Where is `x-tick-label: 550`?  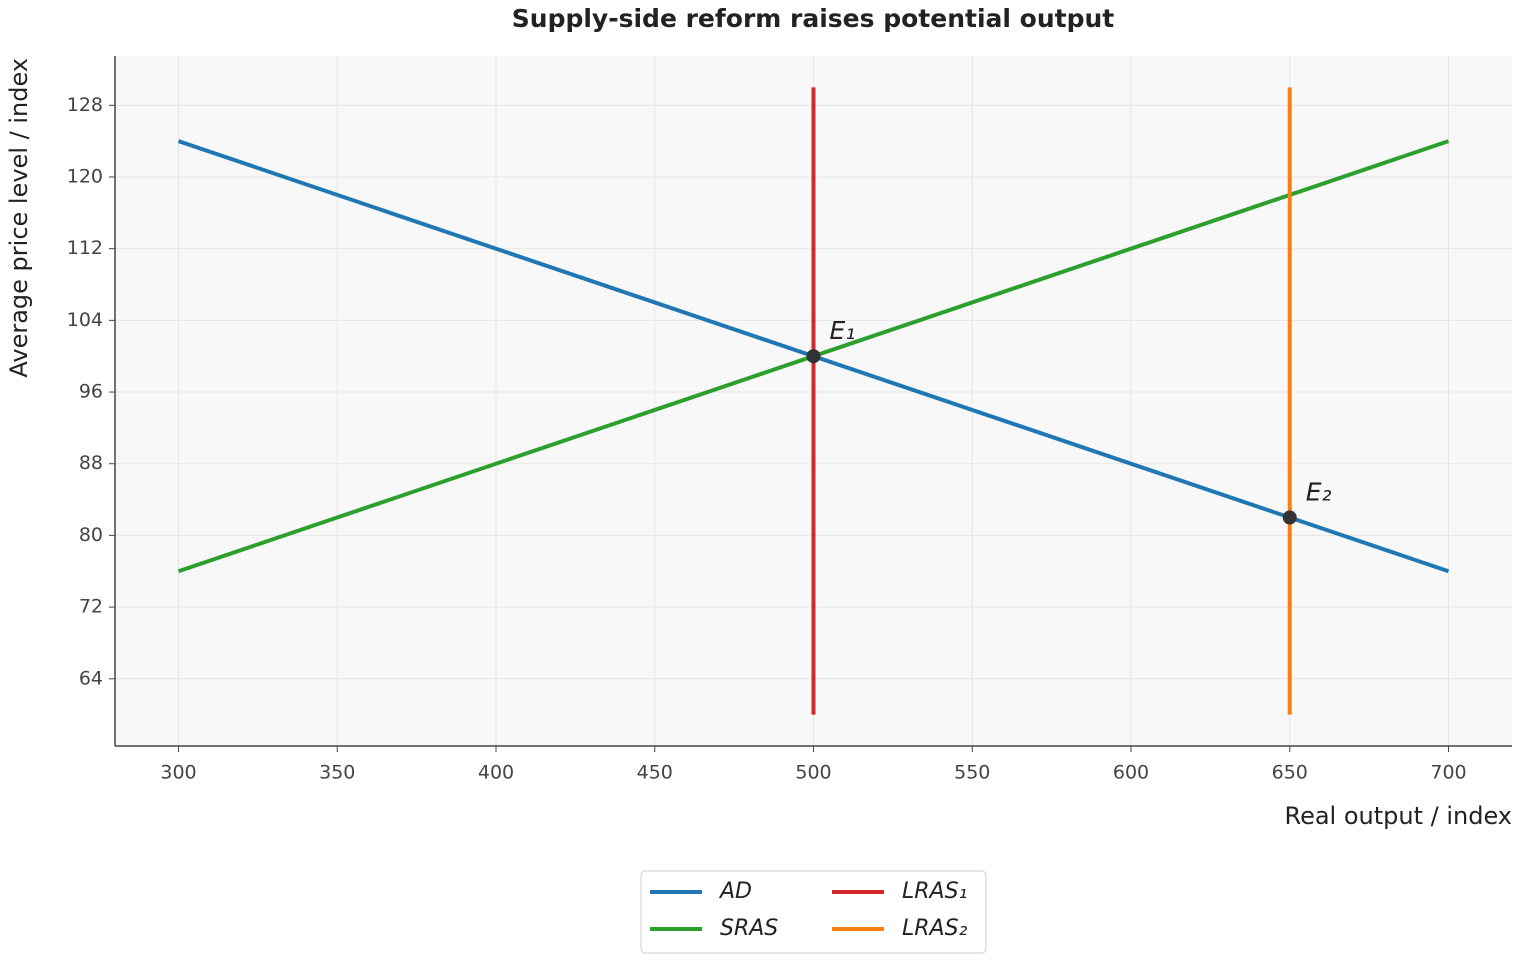
x-tick-label: 550 is located at coordinates (972, 773).